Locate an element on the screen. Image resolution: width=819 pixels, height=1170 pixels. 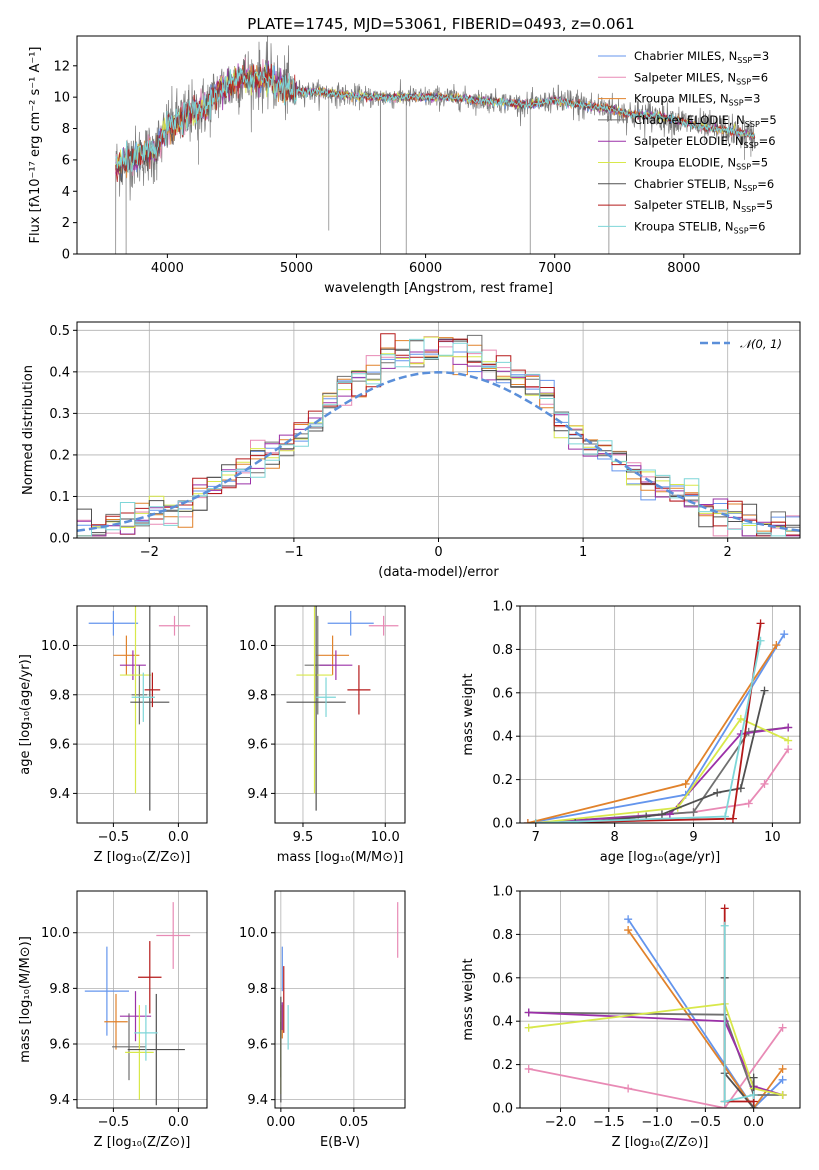
y-tick-label: 12 is located at coordinates (61, 66).